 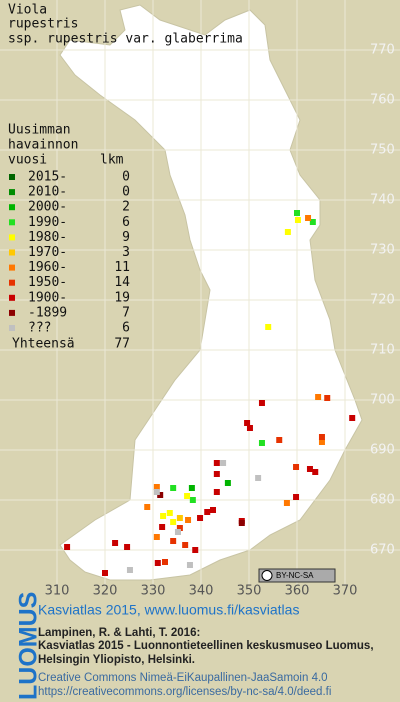 I want to click on x-tick-label: 320, so click(x=105, y=591).